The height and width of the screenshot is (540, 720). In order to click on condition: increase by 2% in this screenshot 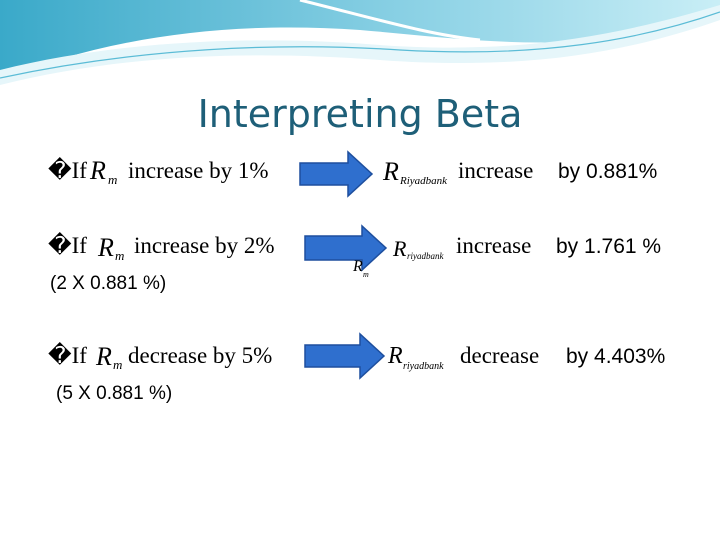, I will do `click(204, 245)`.